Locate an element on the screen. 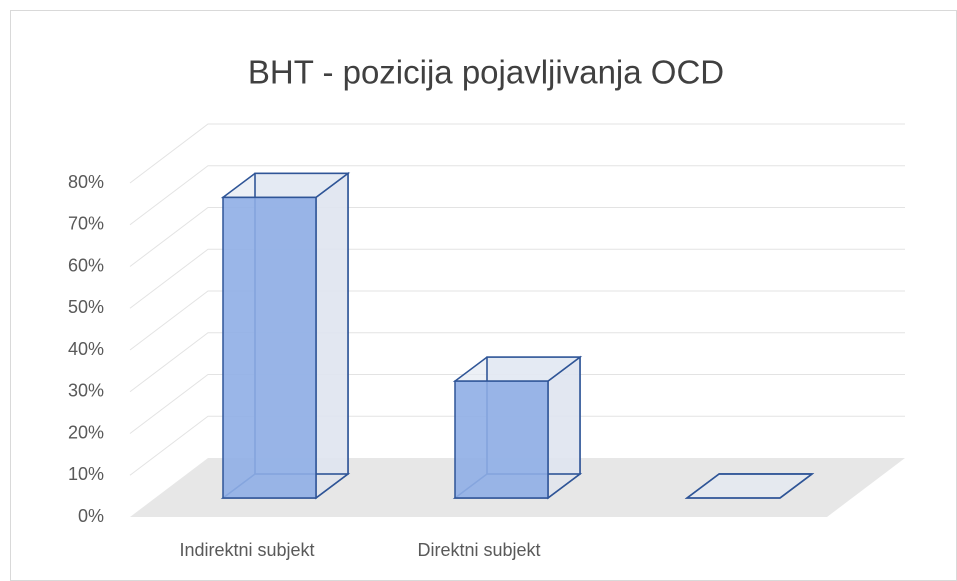 The height and width of the screenshot is (581, 957). bar-bottom is located at coordinates (749, 486).